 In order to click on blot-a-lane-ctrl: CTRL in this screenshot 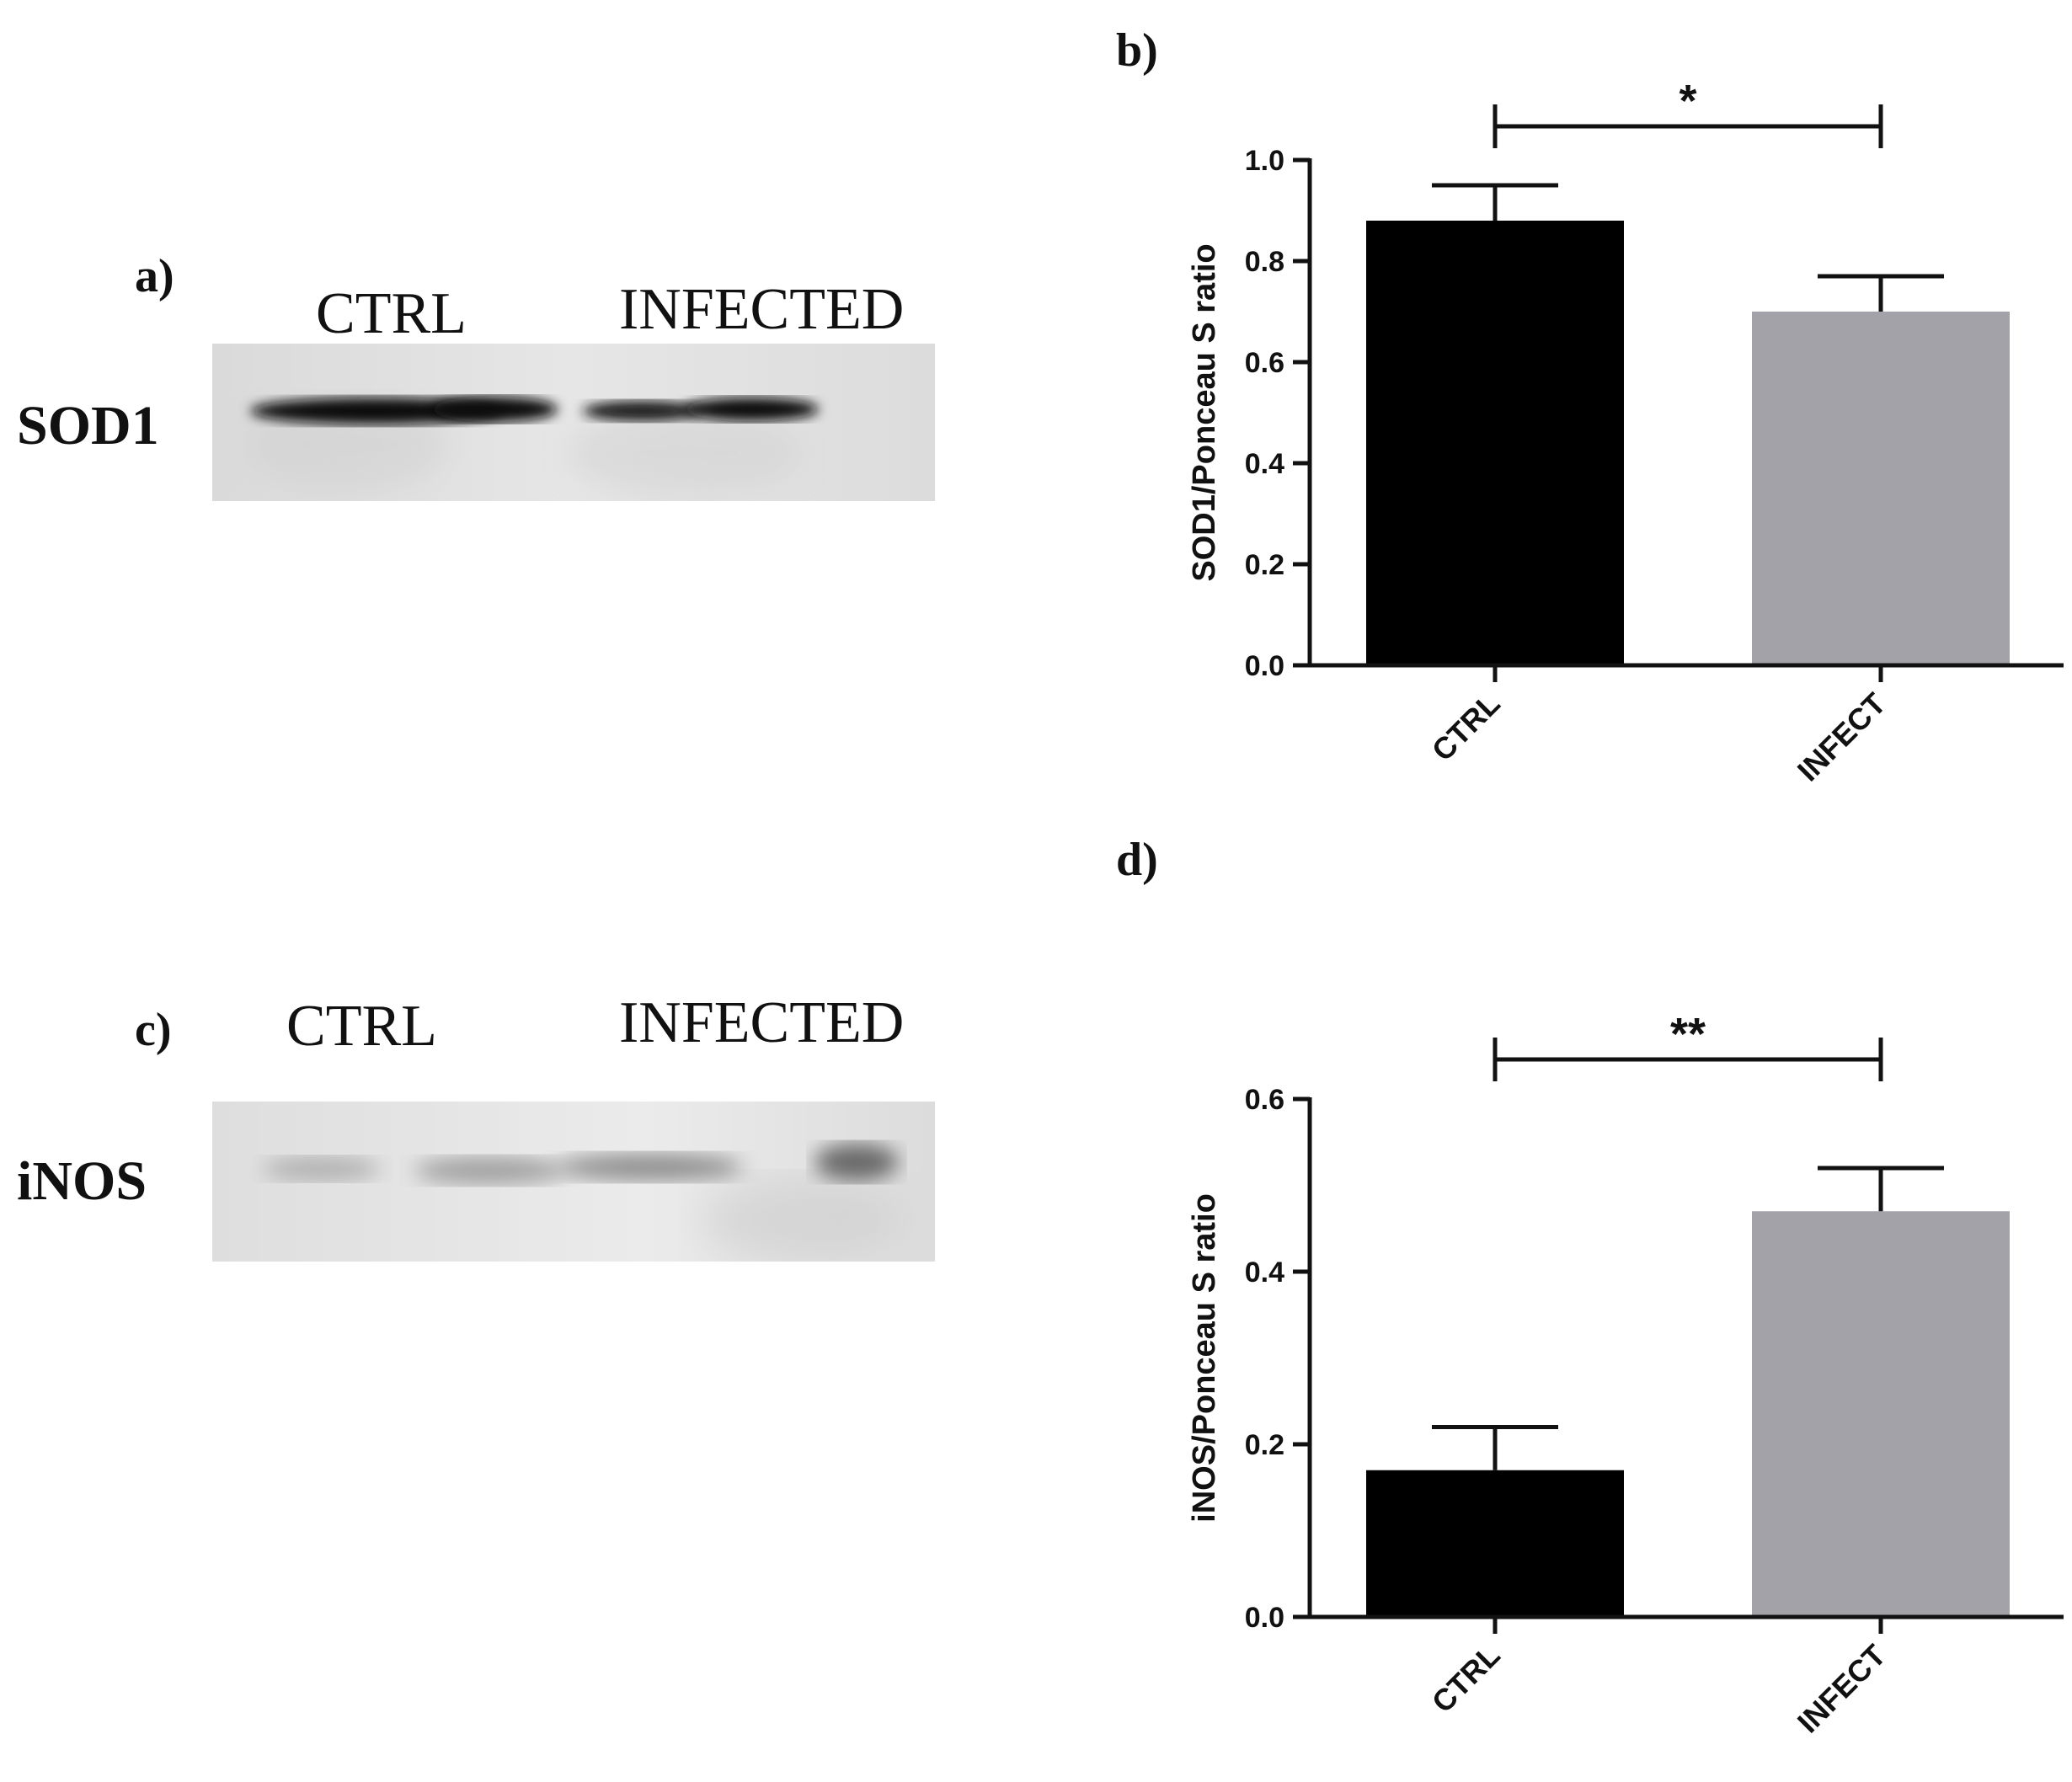, I will do `click(391, 313)`.